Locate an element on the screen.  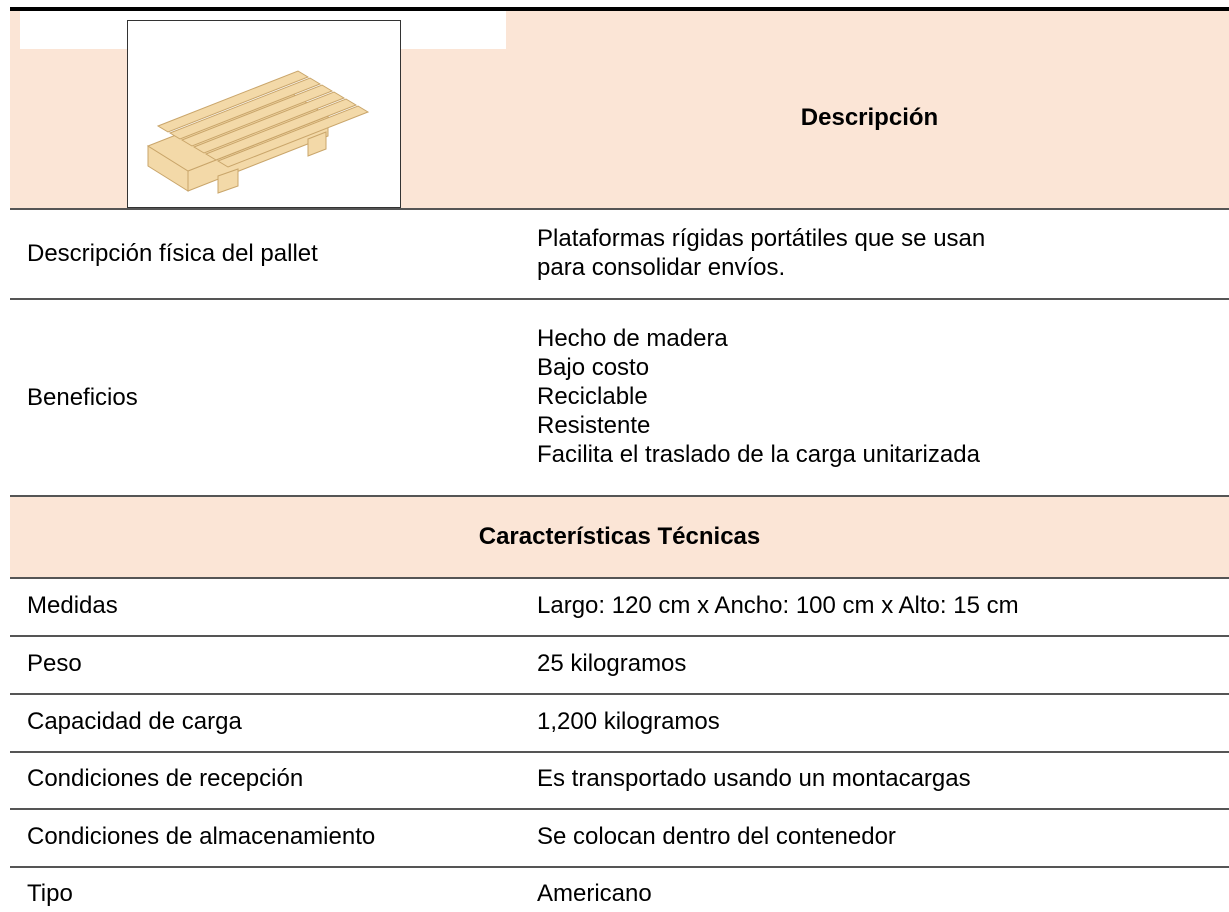
row-label: Descripción física del pallet is located at coordinates (172, 253).